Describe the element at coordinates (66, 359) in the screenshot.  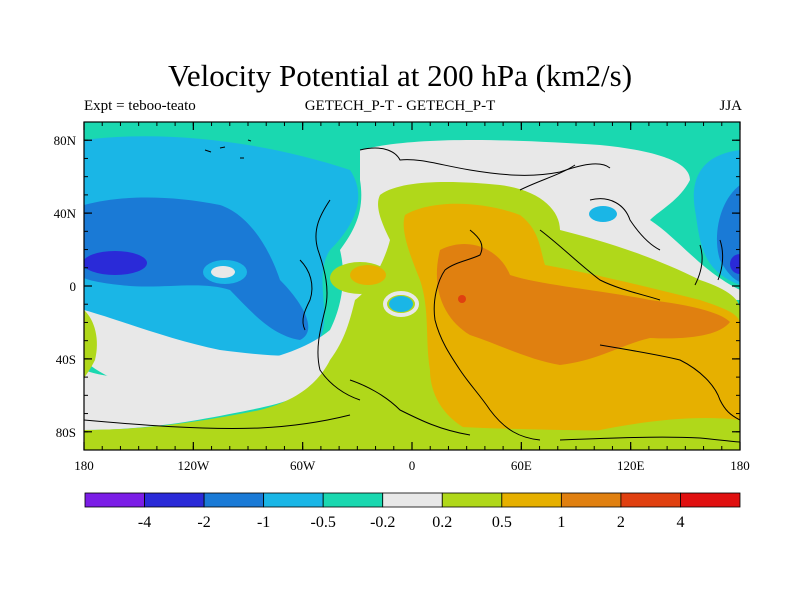
I see `lat-tick-label: 40S` at that location.